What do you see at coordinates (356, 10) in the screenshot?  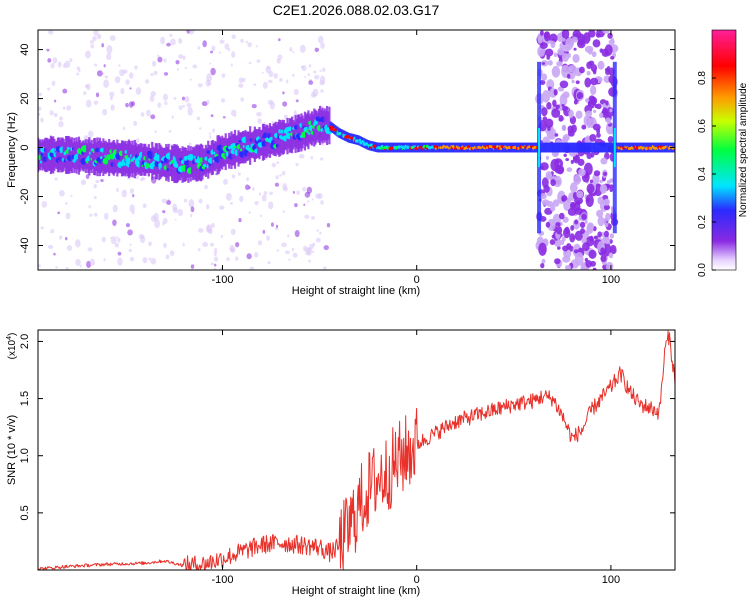 I see `figure-title: C2E1.2026.088.02.03.G17` at bounding box center [356, 10].